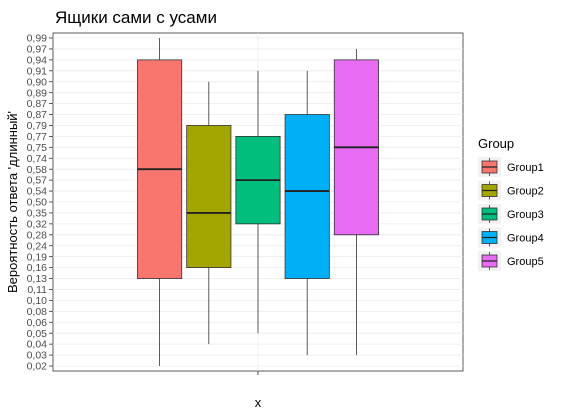  What do you see at coordinates (37, 334) in the screenshot?
I see `y-tick-label: 0,05` at bounding box center [37, 334].